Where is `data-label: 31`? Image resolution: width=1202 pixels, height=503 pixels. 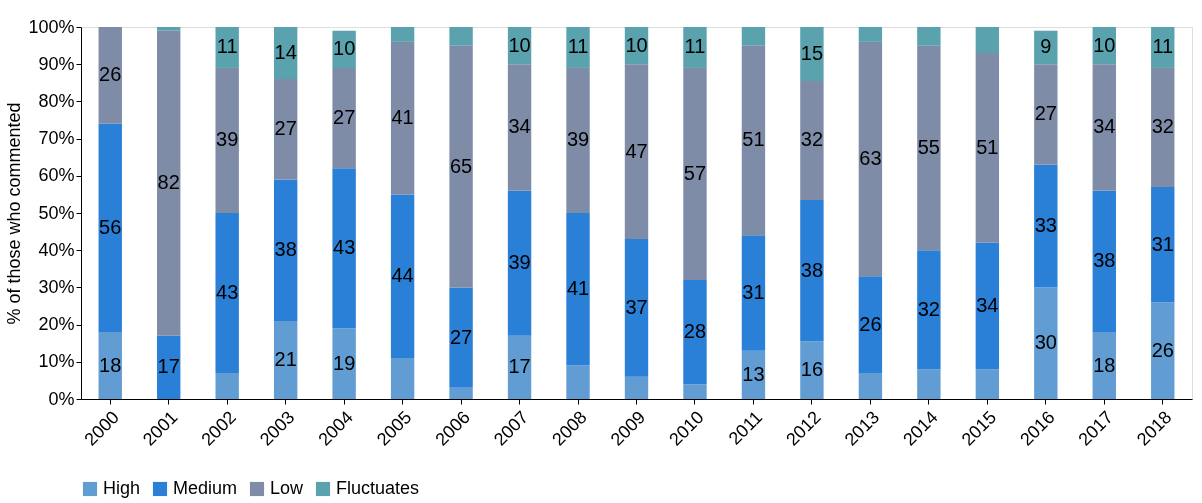 data-label: 31 is located at coordinates (1162, 243).